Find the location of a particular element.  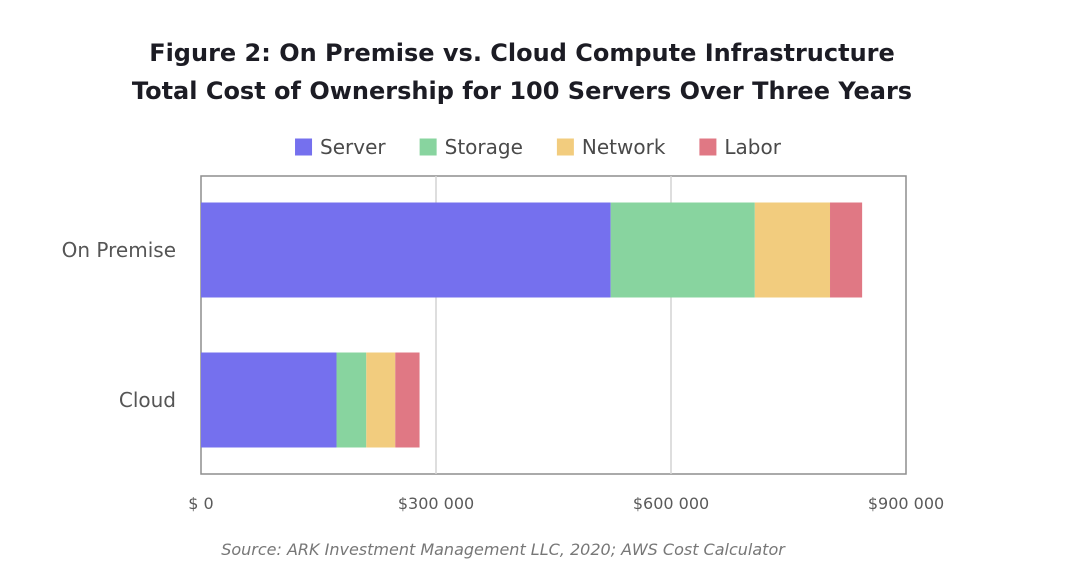

bar-on-premise-storage is located at coordinates (682, 250).